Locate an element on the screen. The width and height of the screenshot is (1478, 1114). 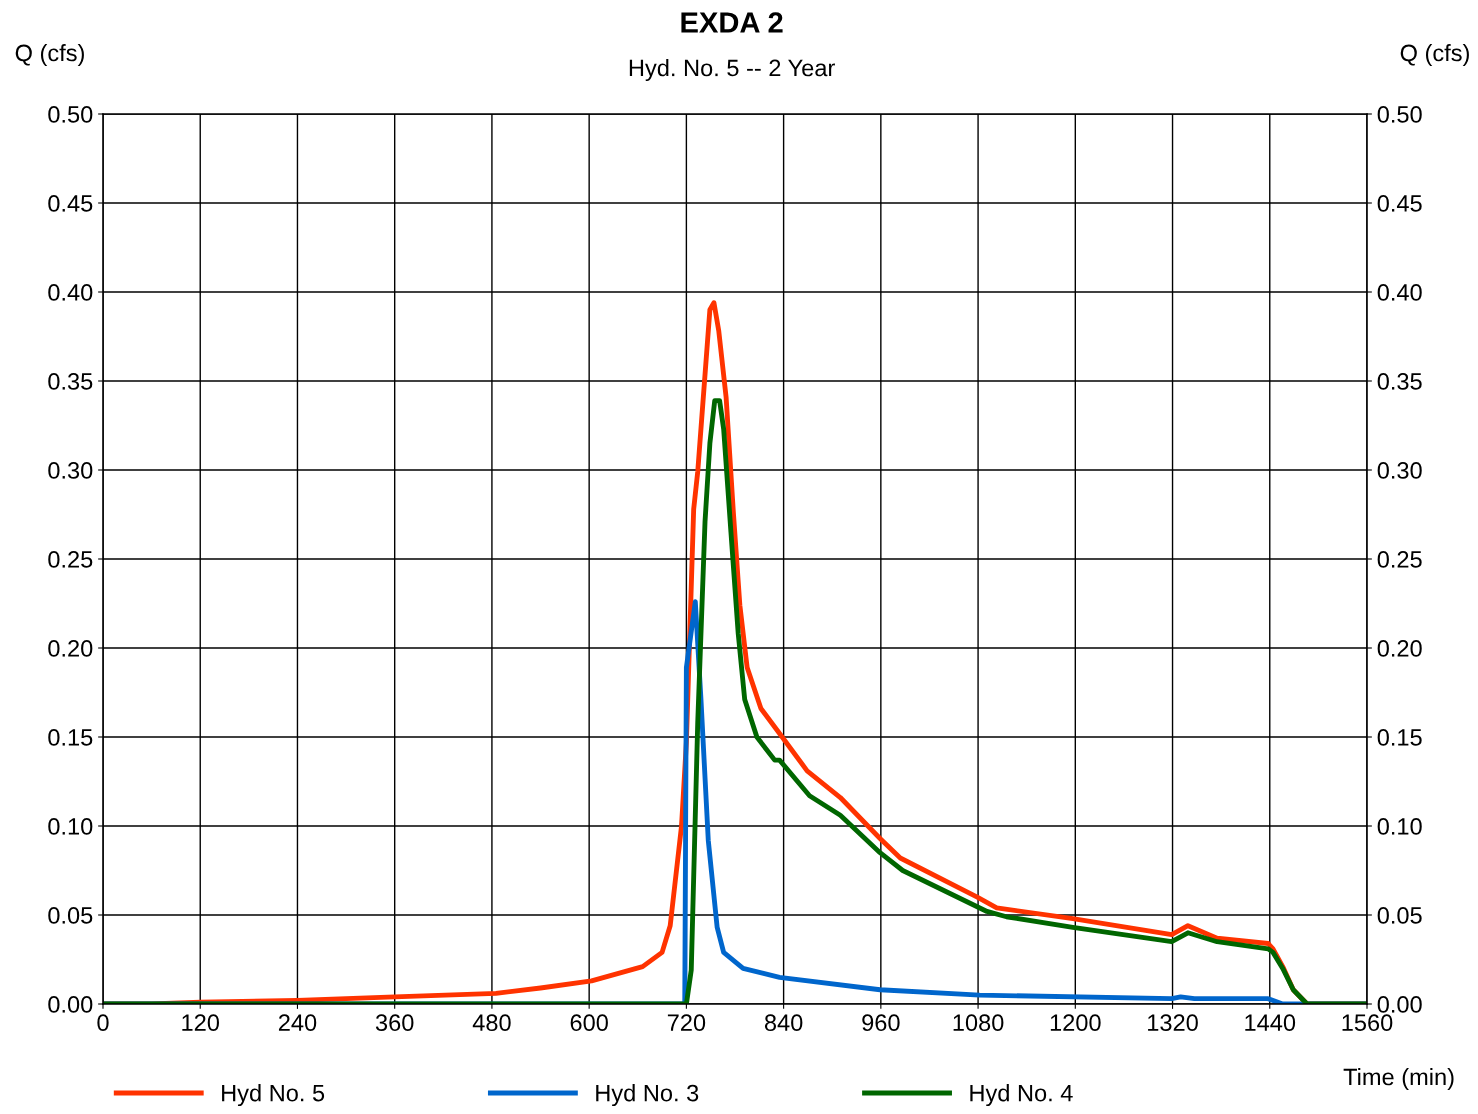
y2-axis-title: Q (cfs) is located at coordinates (1434, 55).